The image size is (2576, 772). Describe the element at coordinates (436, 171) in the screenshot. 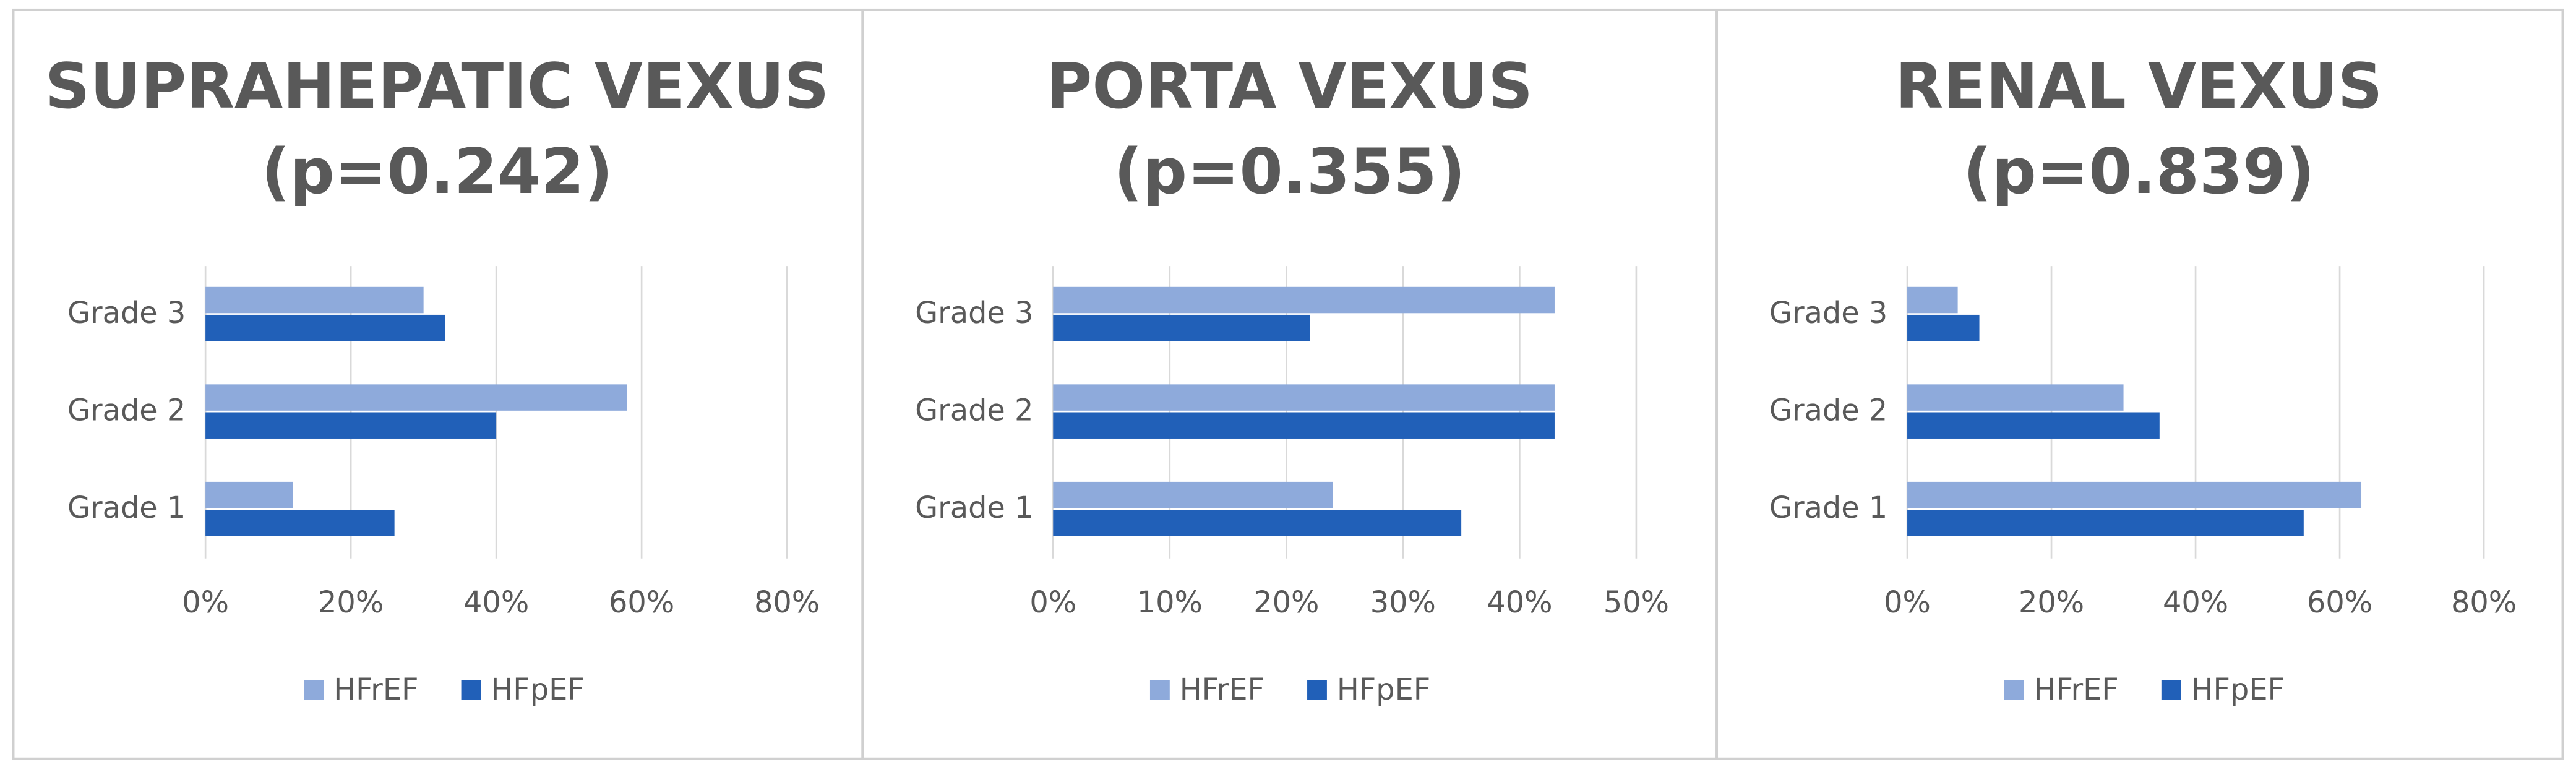

I see `chart-subtitle: (p=0.242)` at that location.